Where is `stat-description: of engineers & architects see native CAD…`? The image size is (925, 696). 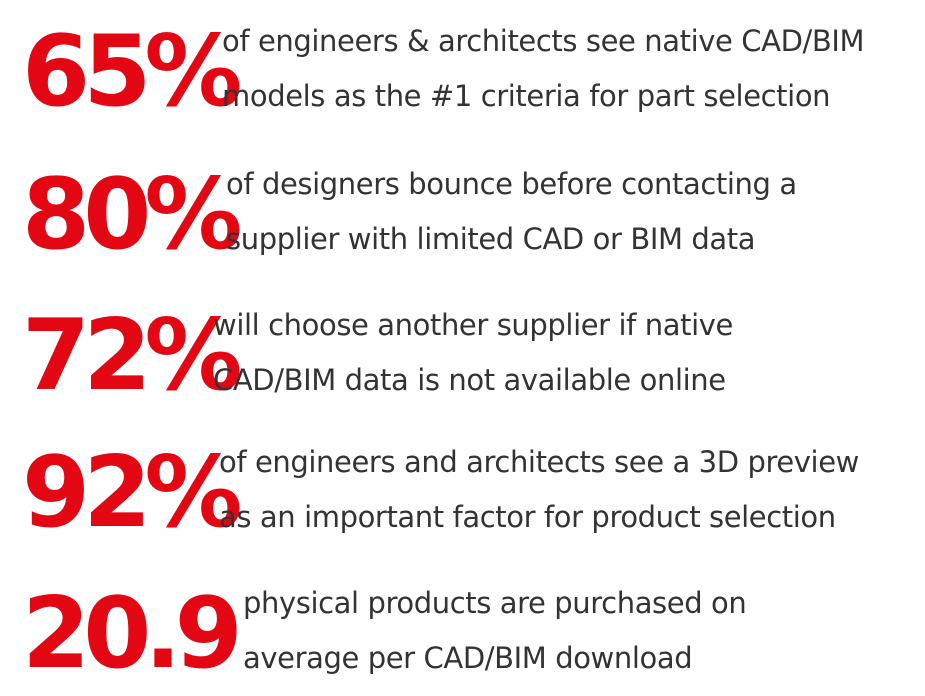 stat-description: of engineers & architects see native CAD… is located at coordinates (543, 69).